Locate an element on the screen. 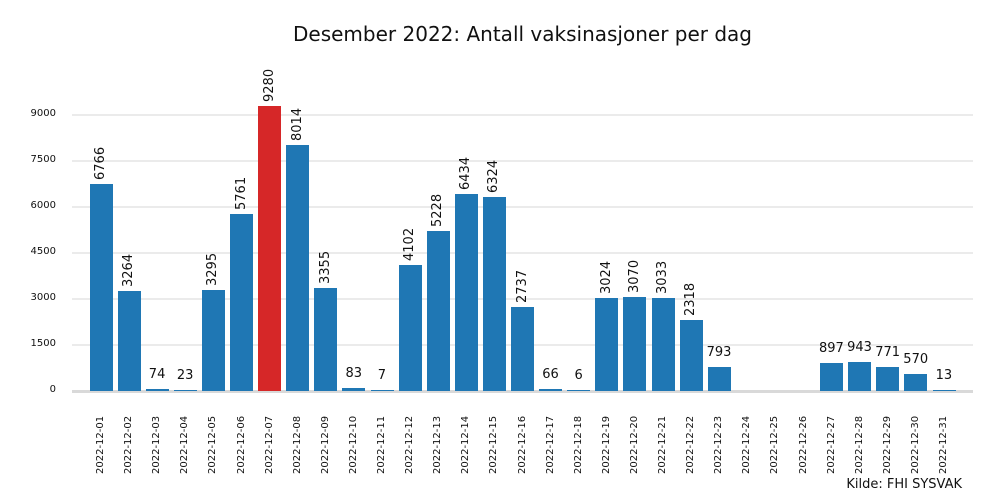 Image resolution: width=1000 pixels, height=500 pixels. source-caption: Kilde: FHI SYSVAK is located at coordinates (904, 484).